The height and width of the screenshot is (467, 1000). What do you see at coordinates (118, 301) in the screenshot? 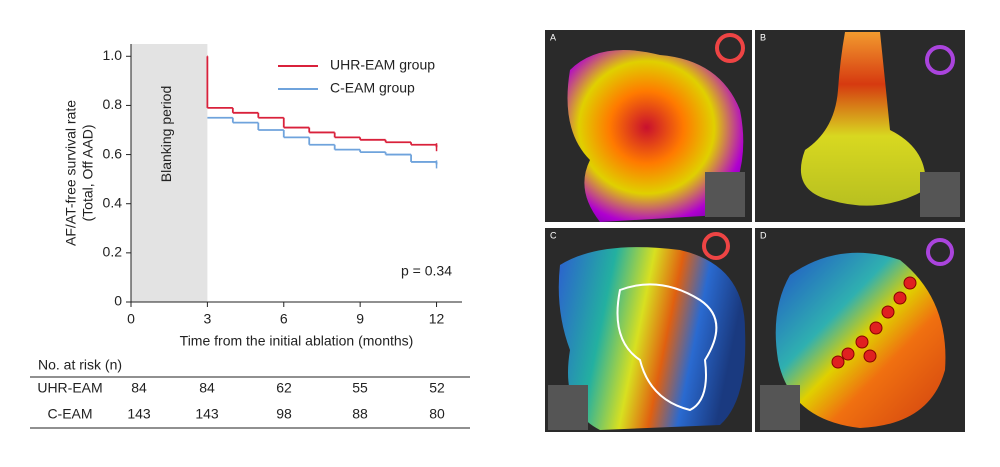
I see `y-tick-label: 0` at bounding box center [118, 301].